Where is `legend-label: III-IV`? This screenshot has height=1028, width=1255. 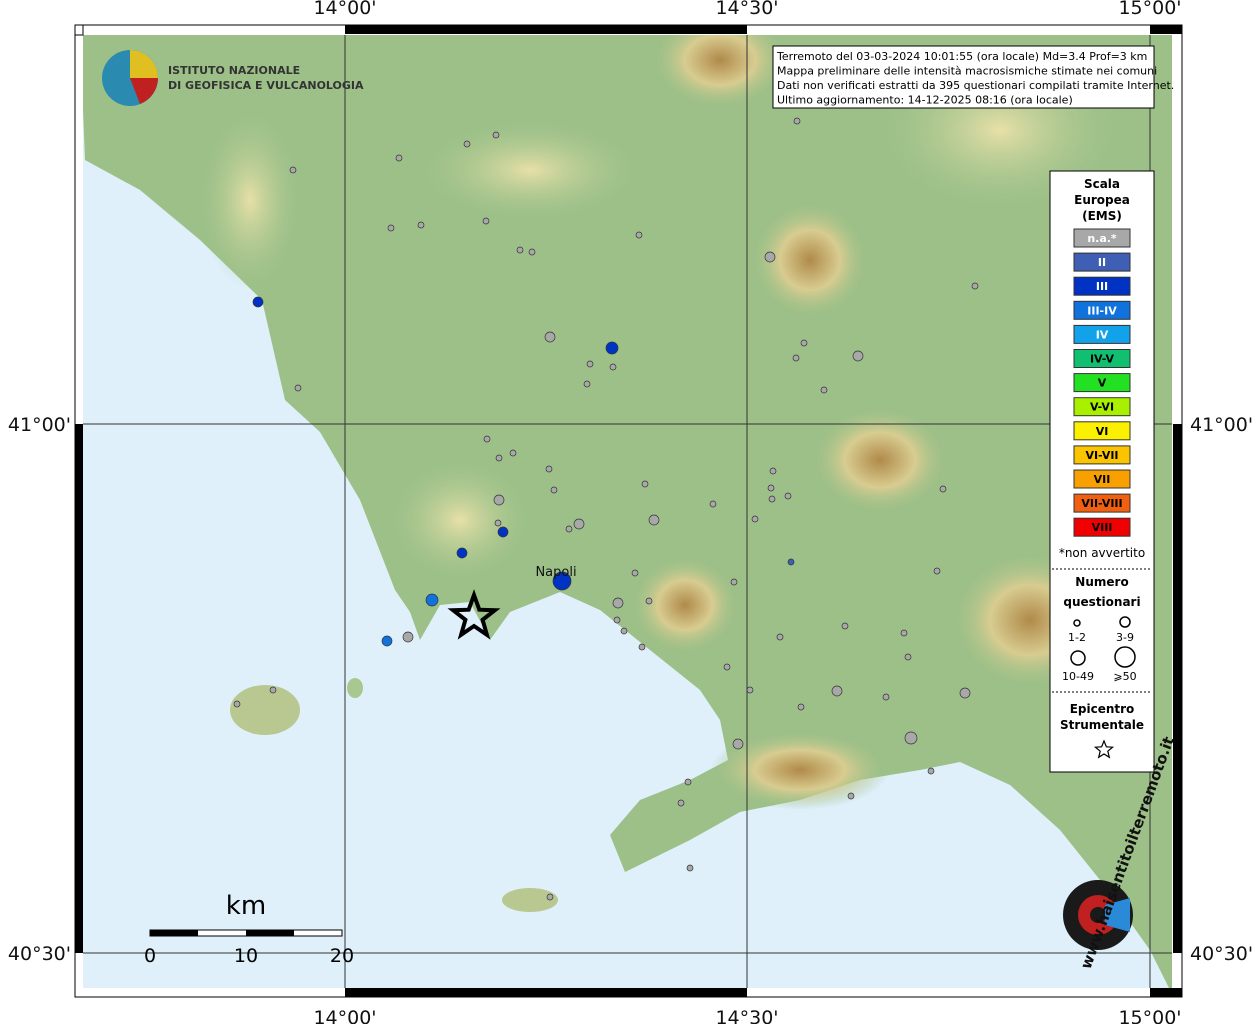 legend-label: III-IV is located at coordinates (1102, 310).